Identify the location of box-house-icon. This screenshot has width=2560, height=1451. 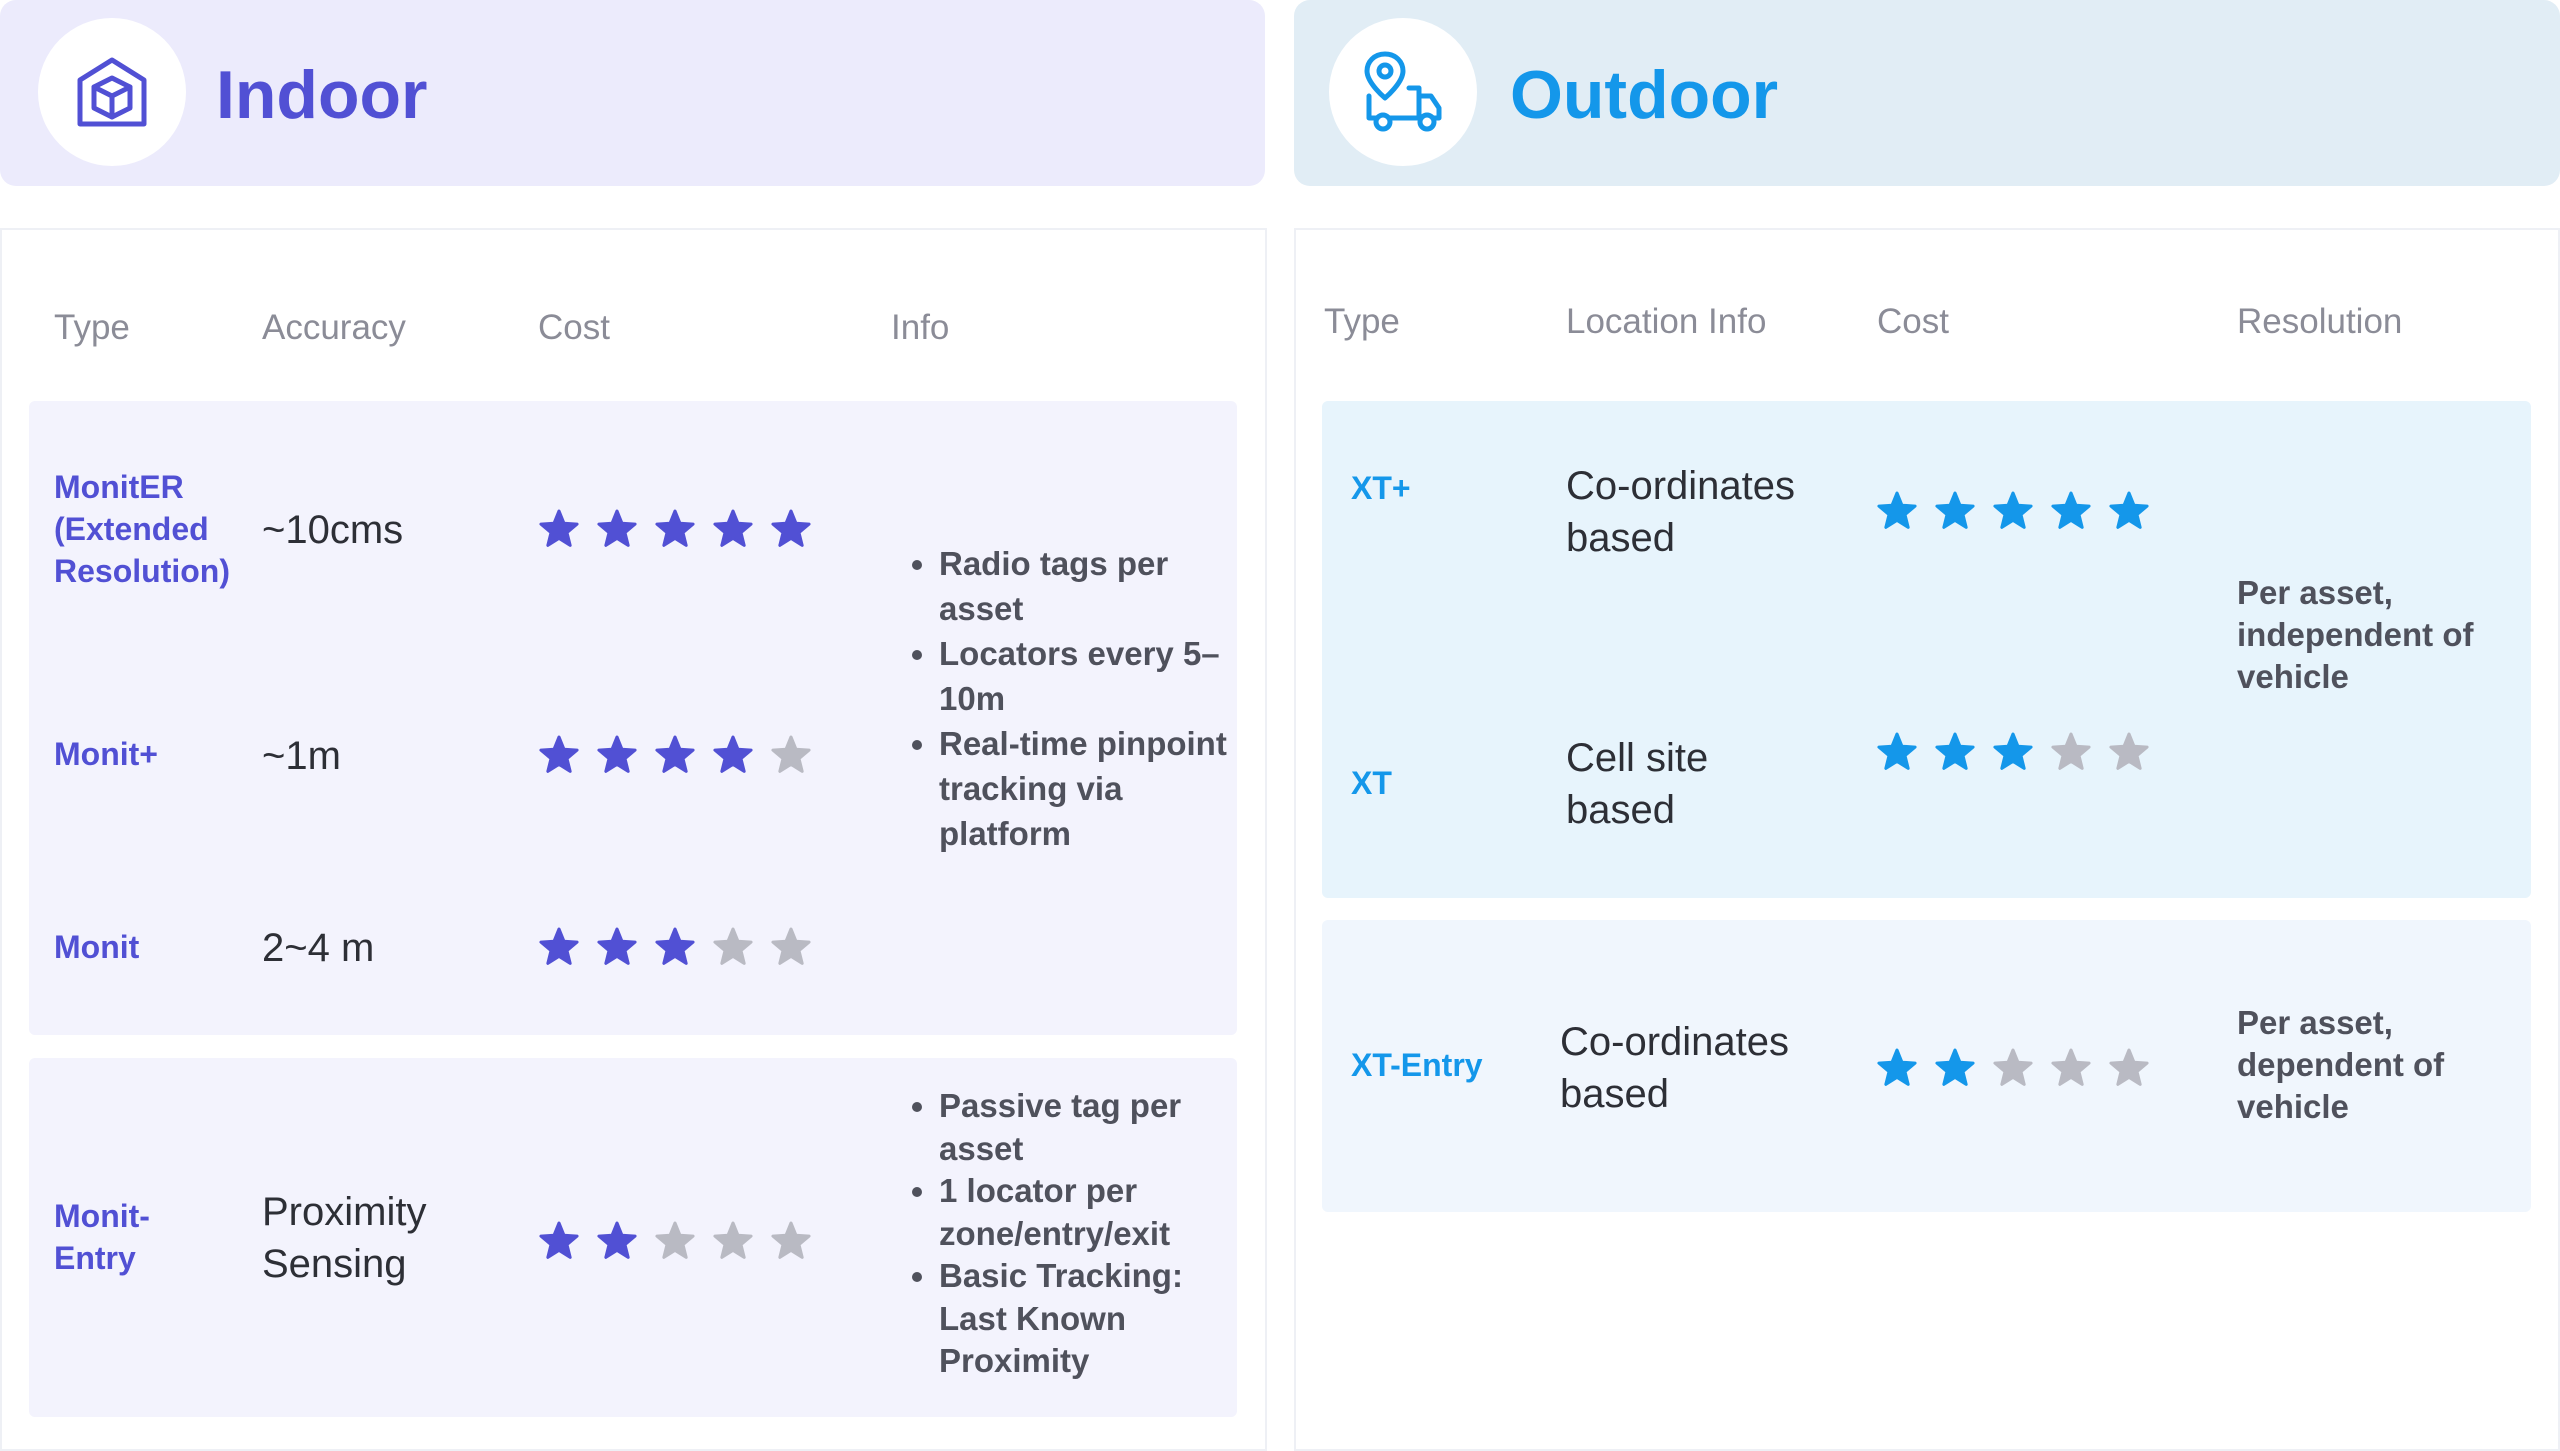
(112, 92).